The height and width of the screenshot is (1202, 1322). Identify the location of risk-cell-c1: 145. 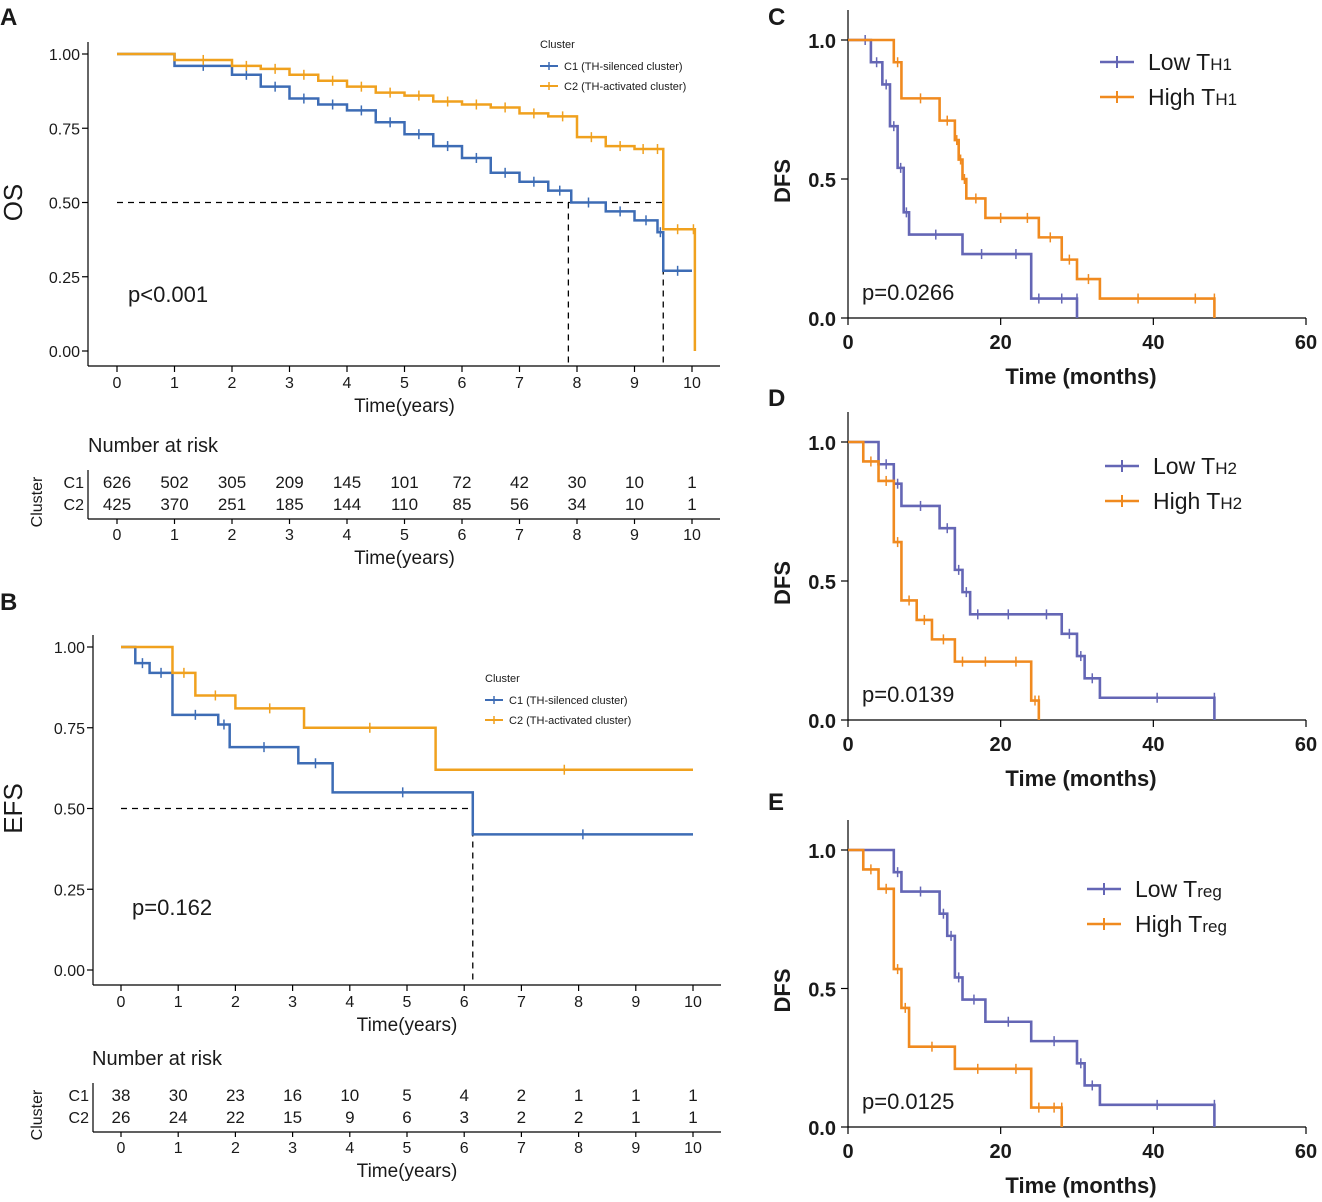
(347, 482).